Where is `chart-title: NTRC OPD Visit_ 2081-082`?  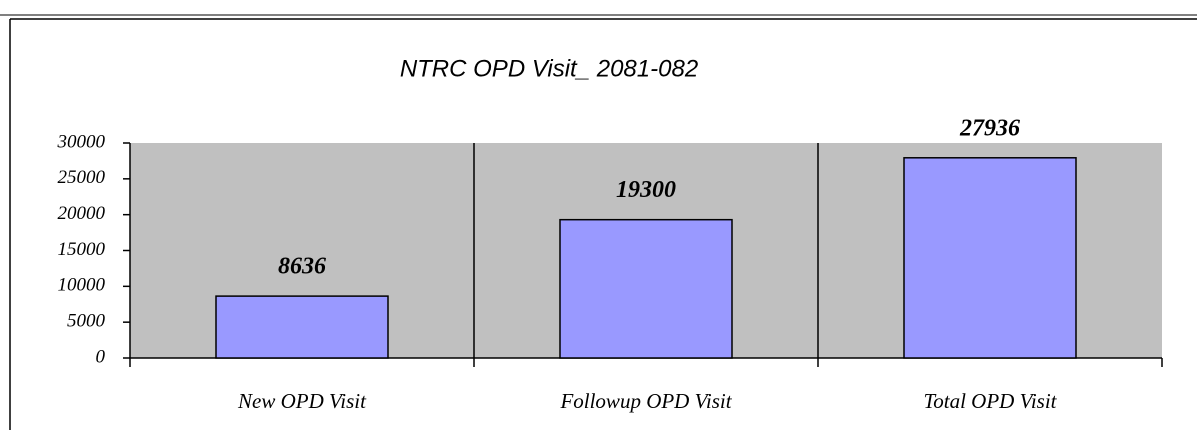 chart-title: NTRC OPD Visit_ 2081-082 is located at coordinates (549, 68).